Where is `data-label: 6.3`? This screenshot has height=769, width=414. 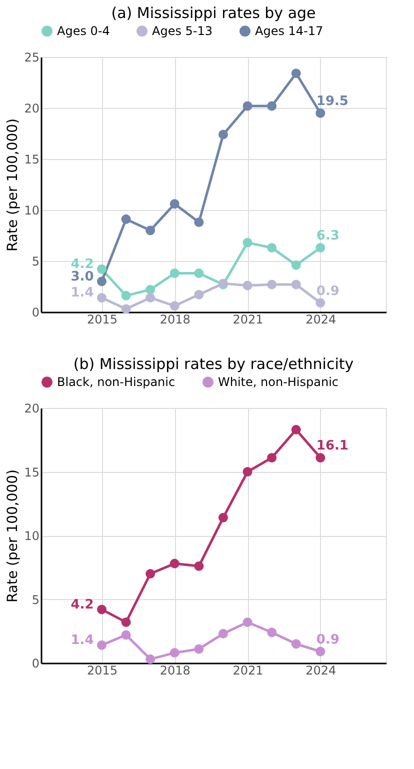
data-label: 6.3 is located at coordinates (328, 236).